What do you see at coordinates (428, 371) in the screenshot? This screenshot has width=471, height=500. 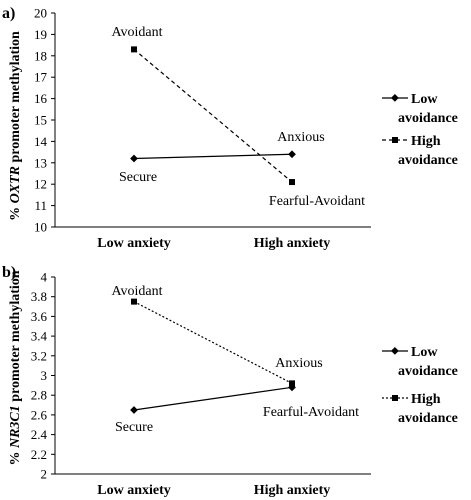 I see `legend-label-avoidance-b: avoidance` at bounding box center [428, 371].